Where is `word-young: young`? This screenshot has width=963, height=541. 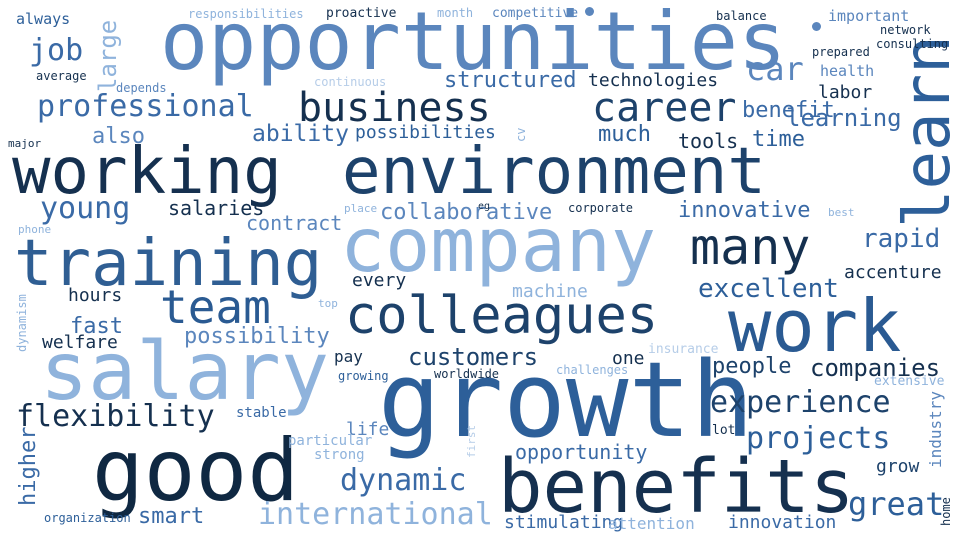 word-young: young is located at coordinates (85, 208).